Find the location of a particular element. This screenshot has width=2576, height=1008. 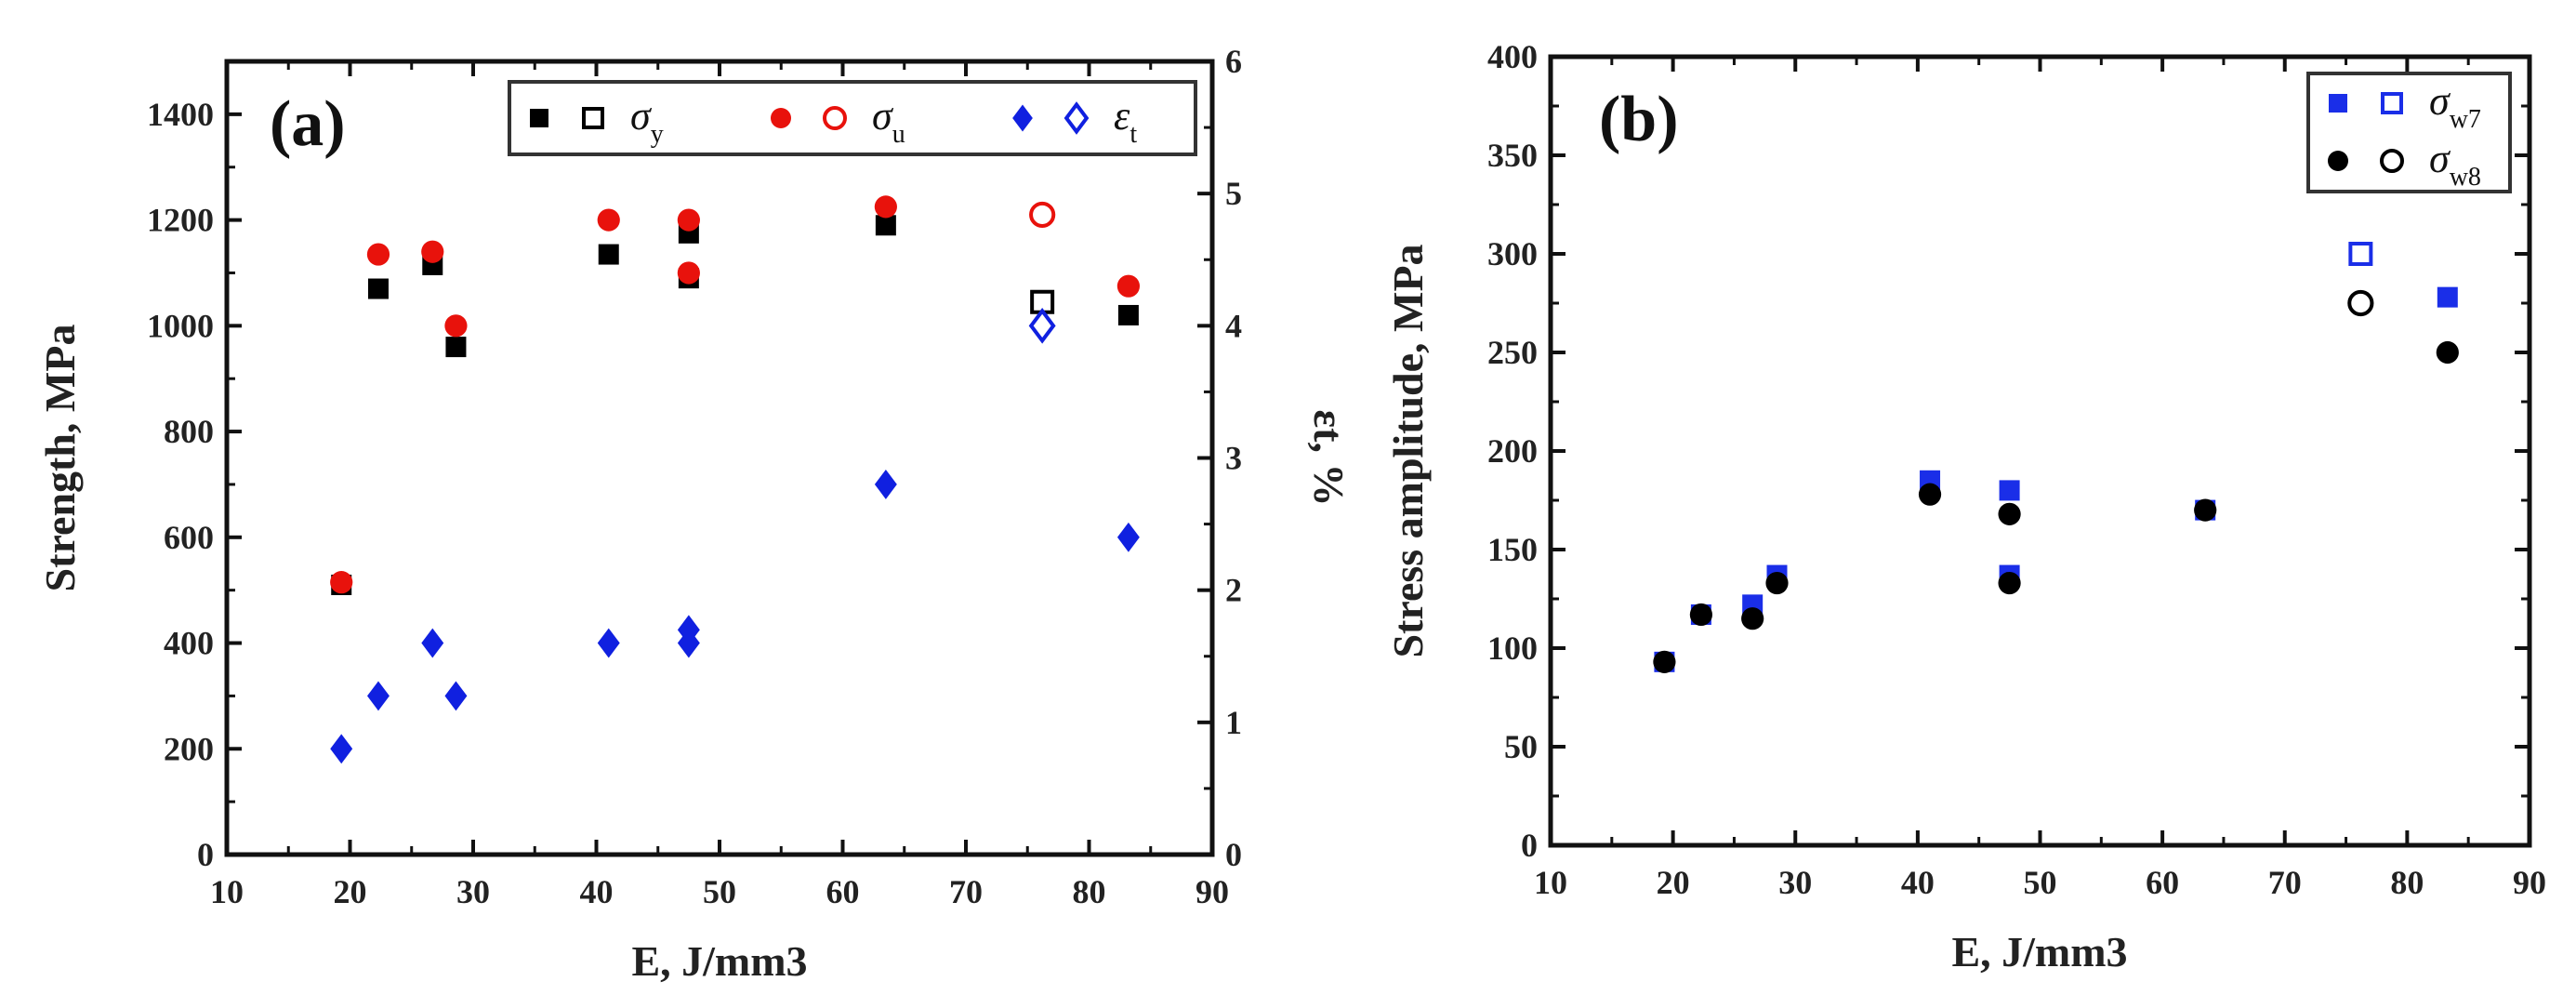

y-tick-label: 600 is located at coordinates (189, 537).